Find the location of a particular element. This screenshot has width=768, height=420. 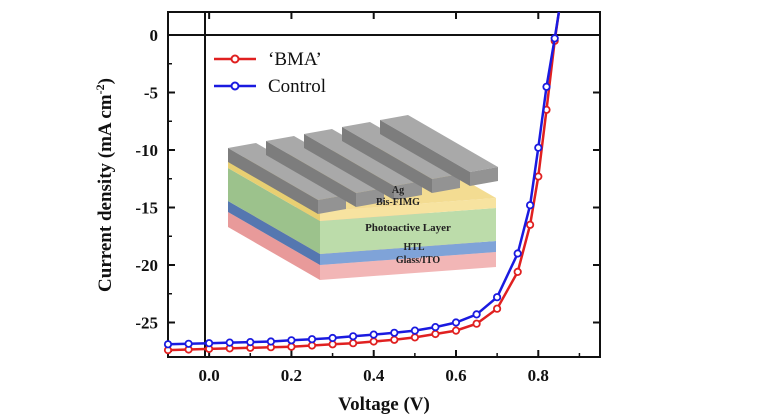

y-tick-label: -5 is located at coordinates (151, 93).